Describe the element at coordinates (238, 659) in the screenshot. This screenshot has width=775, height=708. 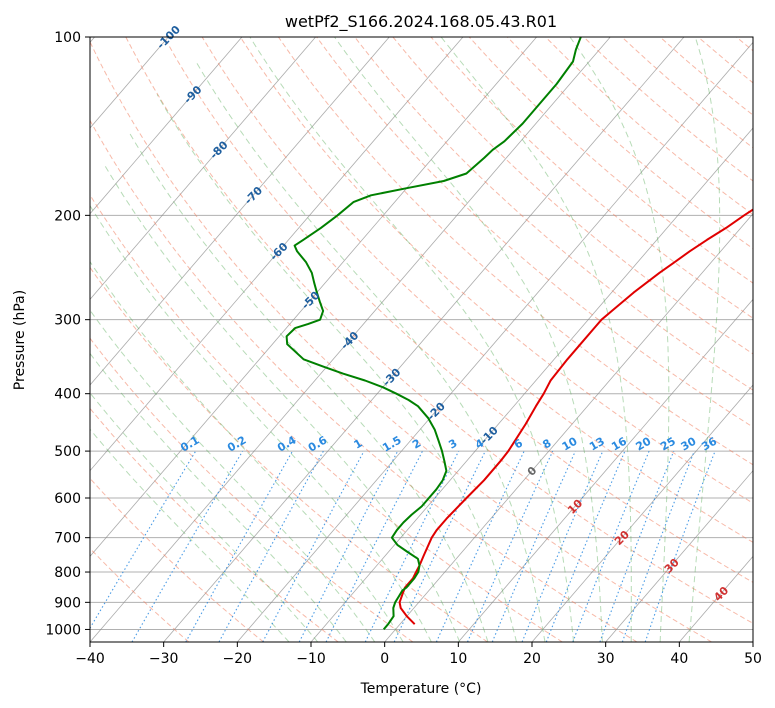
I see `x-tick-label: −20` at that location.